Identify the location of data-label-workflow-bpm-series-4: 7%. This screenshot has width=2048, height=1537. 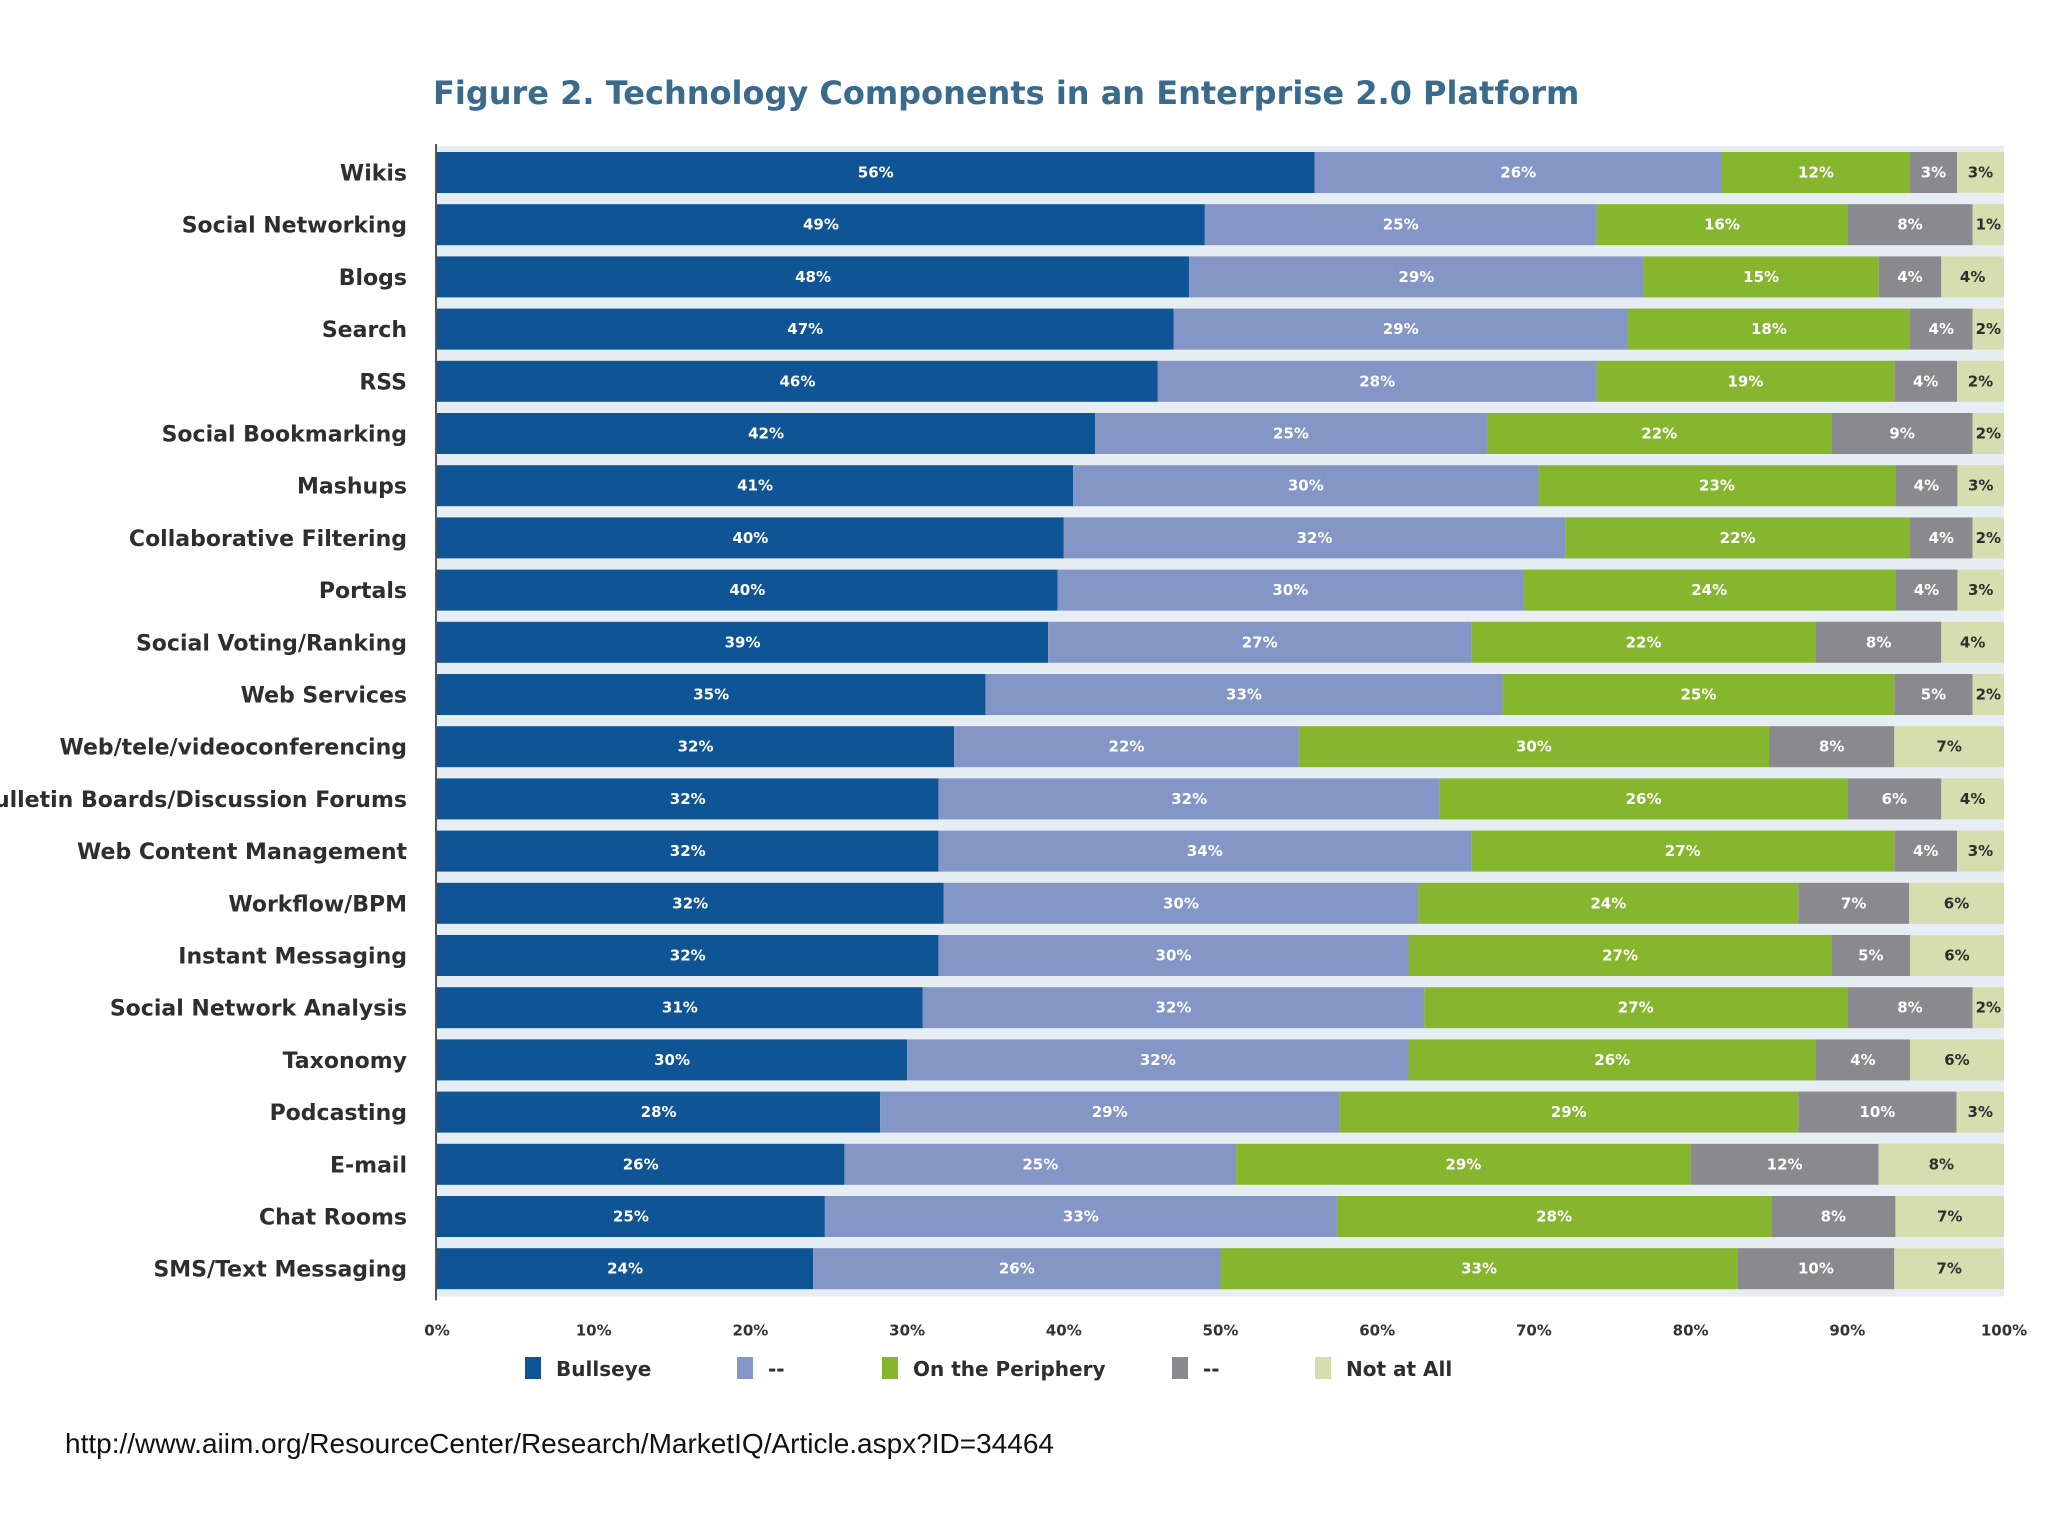
(1853, 903).